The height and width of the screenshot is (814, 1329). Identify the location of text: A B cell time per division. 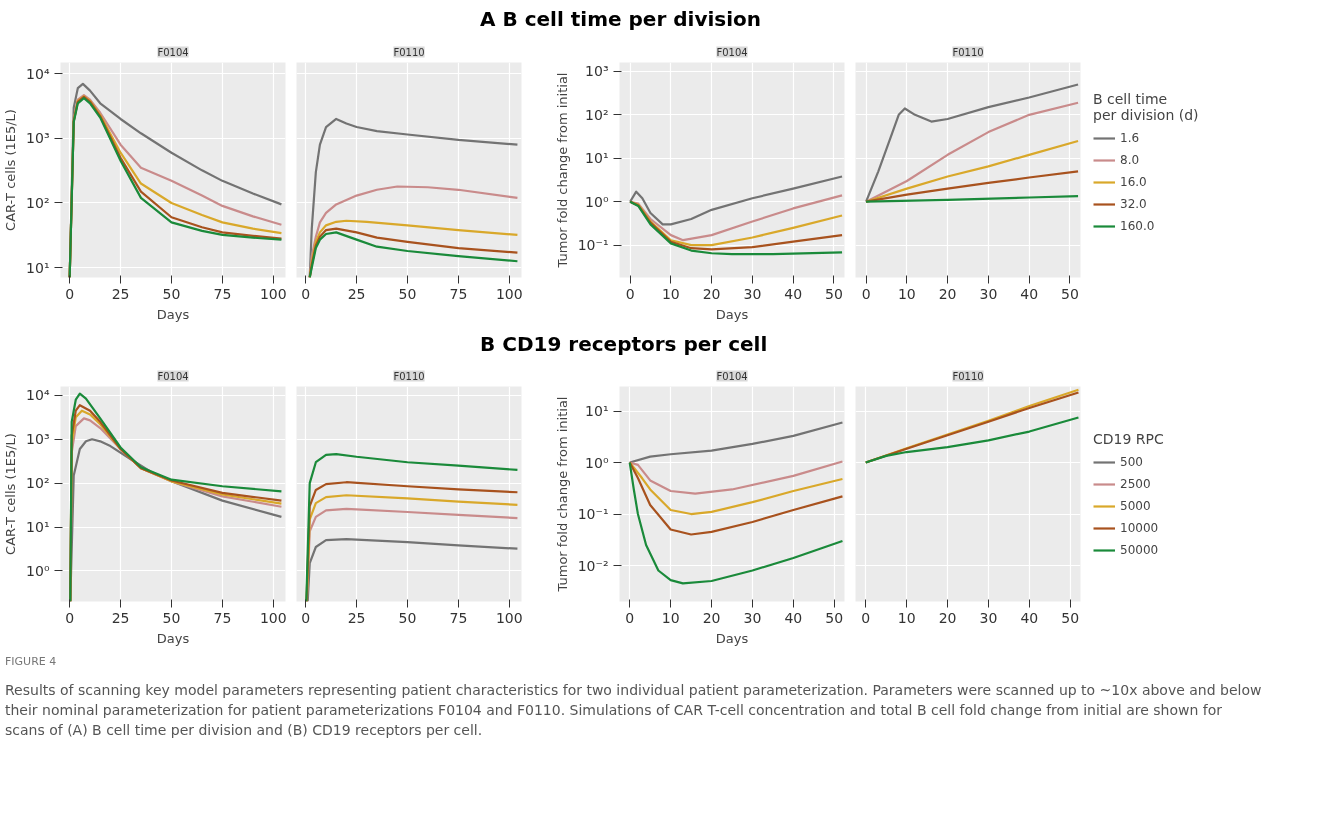
(621, 19).